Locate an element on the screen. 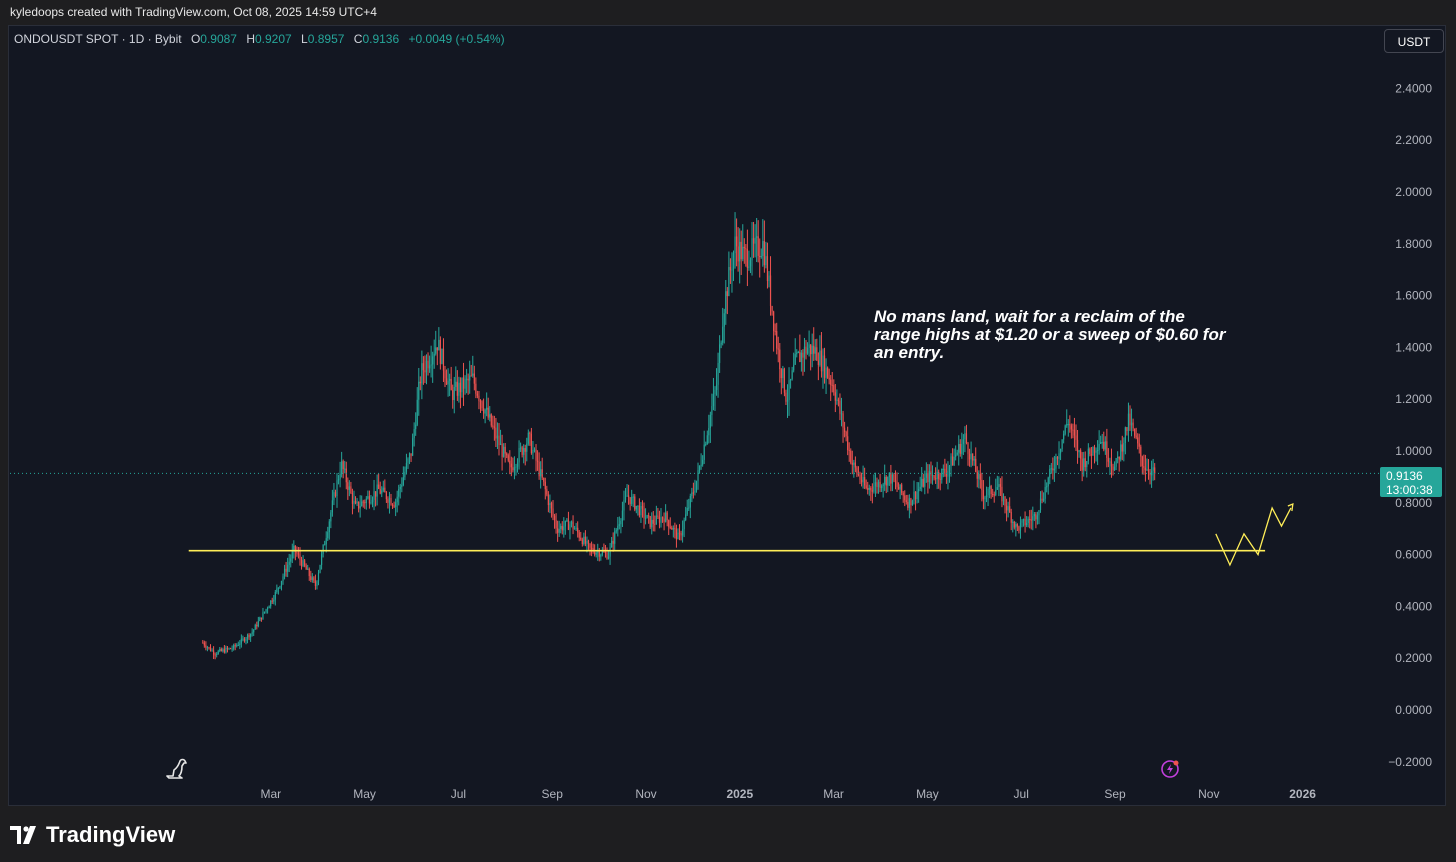  y-tick-label: 1.6000 is located at coordinates (1413, 296).